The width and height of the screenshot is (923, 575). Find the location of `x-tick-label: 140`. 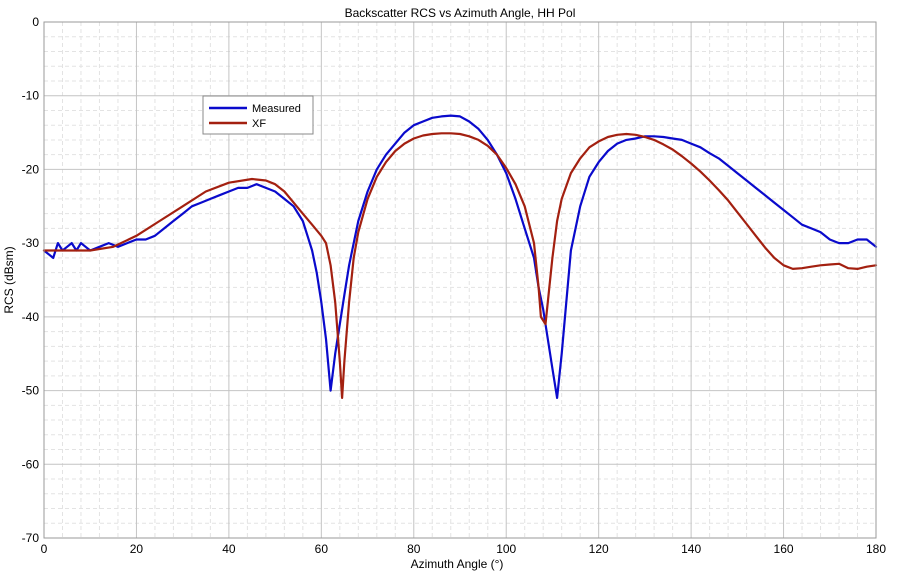

x-tick-label: 140 is located at coordinates (691, 549).